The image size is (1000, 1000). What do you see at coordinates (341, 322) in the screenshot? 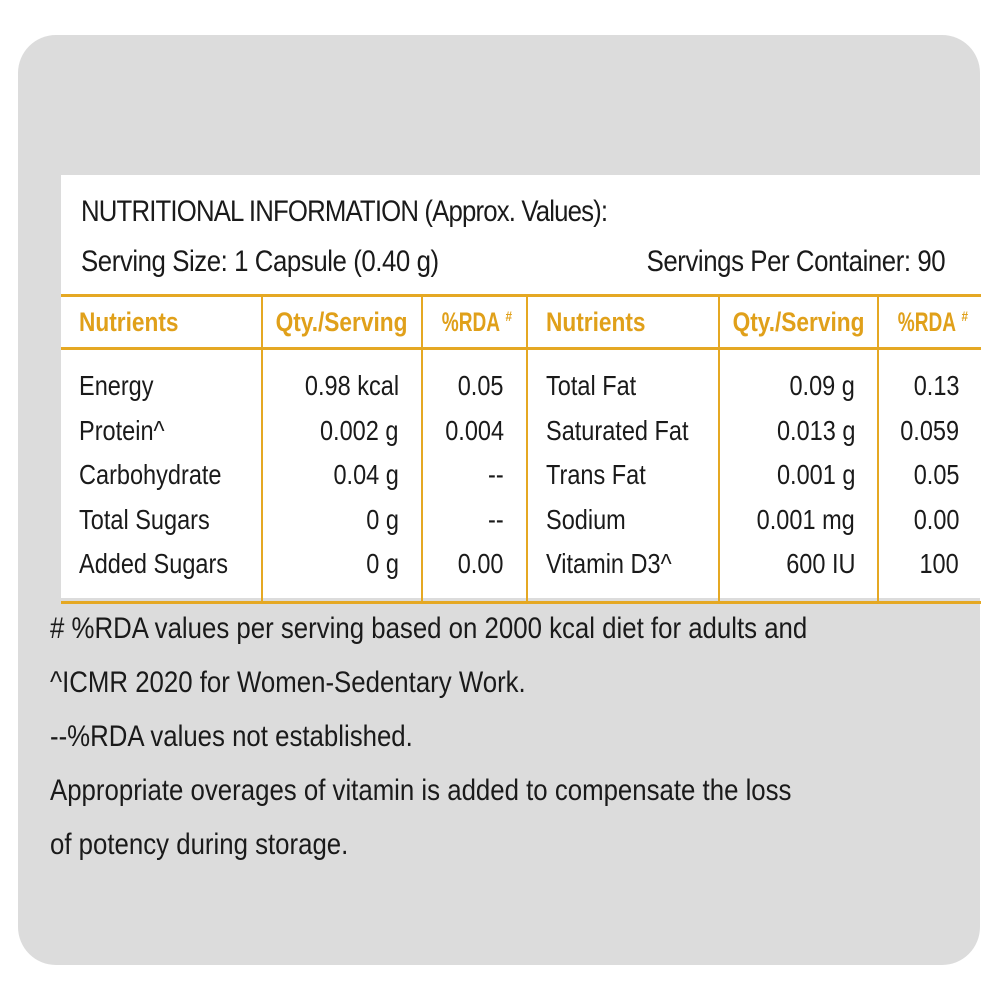
I see `col-header-qty: Qty./Serving` at bounding box center [341, 322].